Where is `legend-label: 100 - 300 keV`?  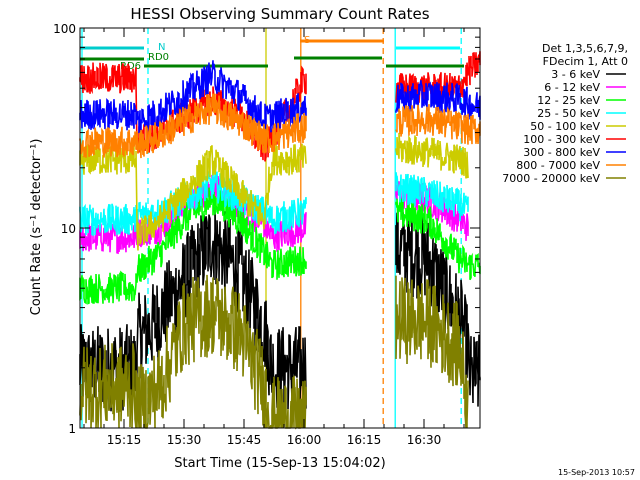 legend-label: 100 - 300 keV is located at coordinates (561, 139).